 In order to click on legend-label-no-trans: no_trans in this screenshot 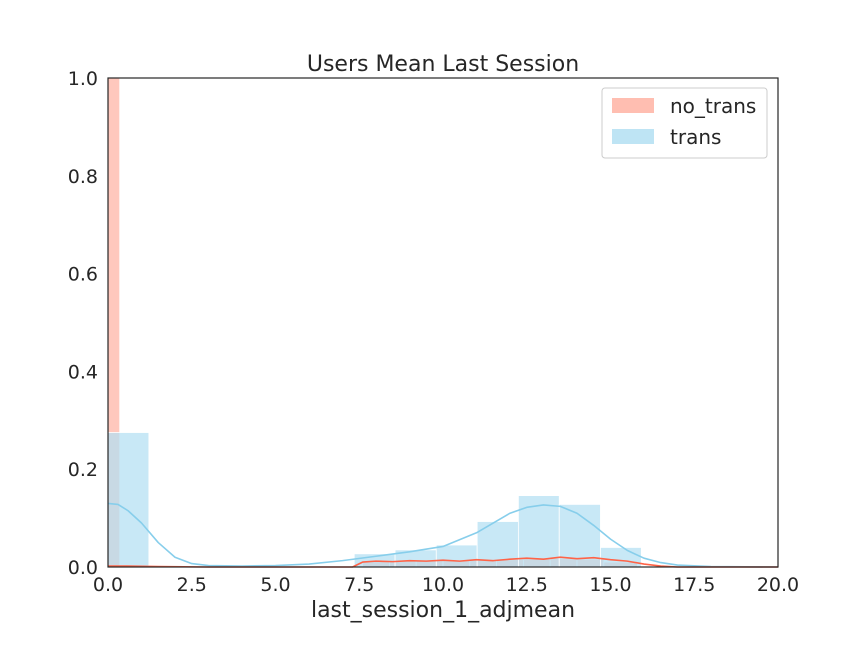, I will do `click(713, 106)`.